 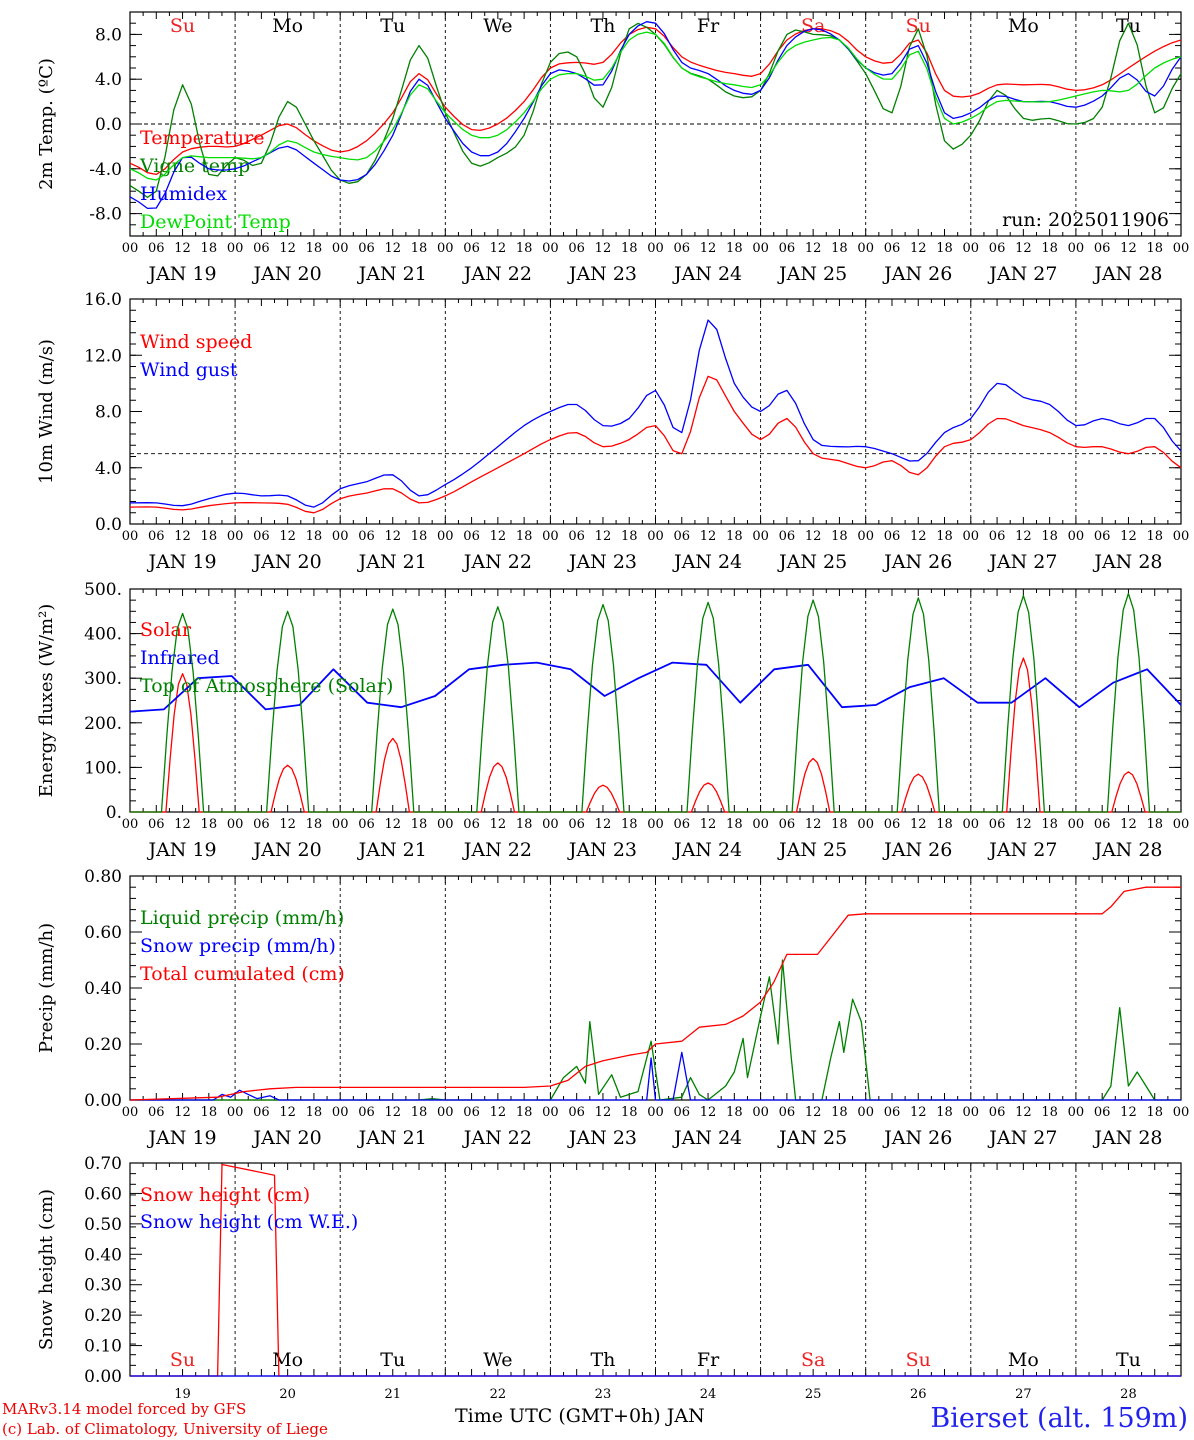 What do you see at coordinates (108, 525) in the screenshot?
I see `y-tick-label: 0.0` at bounding box center [108, 525].